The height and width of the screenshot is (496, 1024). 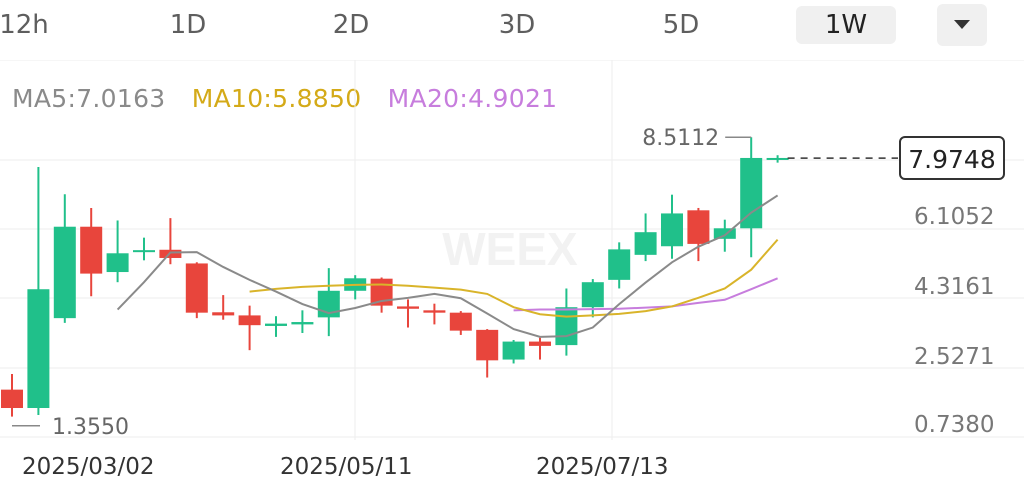 I want to click on tab-1d: 1D, so click(x=188, y=25).